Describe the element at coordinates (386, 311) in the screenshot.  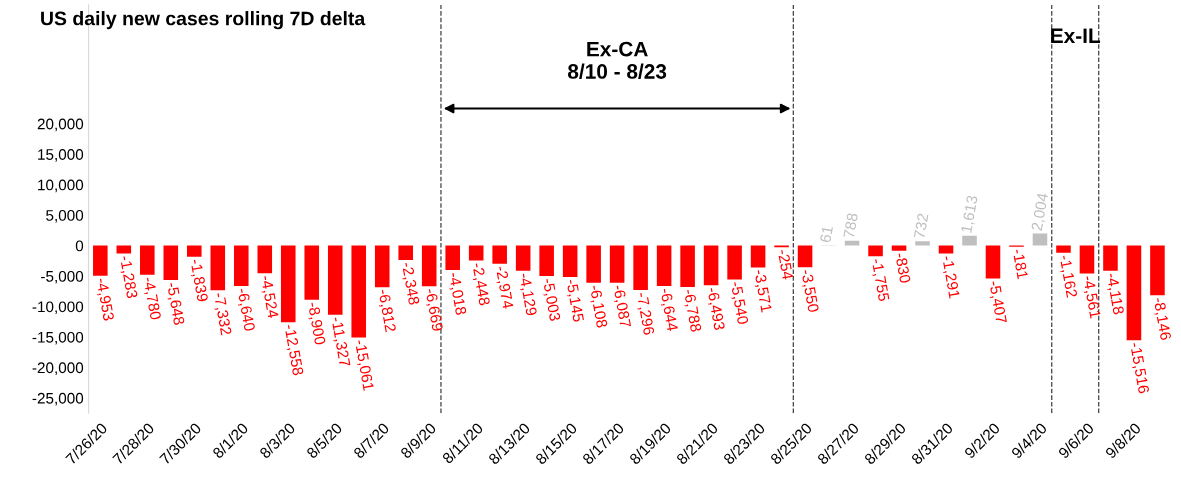
I see `data-label: -6,812` at that location.